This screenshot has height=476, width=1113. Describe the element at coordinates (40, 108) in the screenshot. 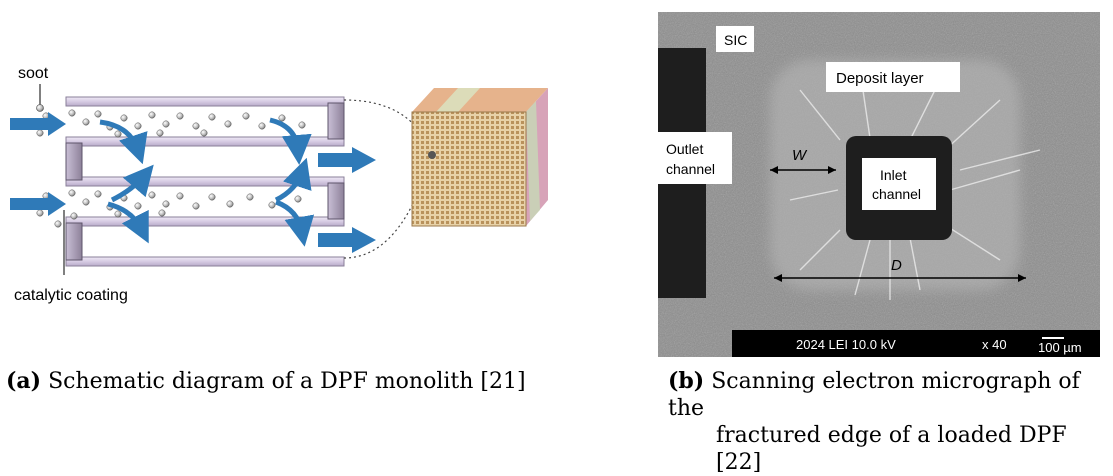

I see `soot-pointer-particle` at that location.